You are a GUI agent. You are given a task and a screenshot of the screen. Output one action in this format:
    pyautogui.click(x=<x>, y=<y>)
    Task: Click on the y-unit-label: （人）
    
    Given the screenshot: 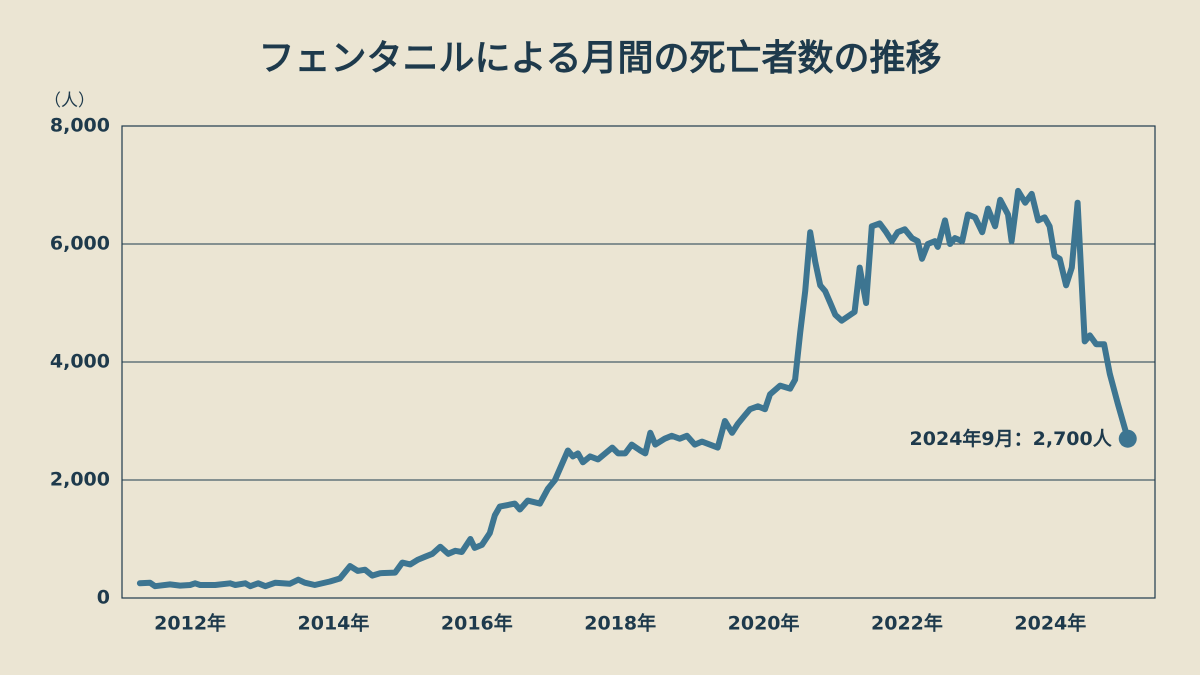 What is the action you would take?
    pyautogui.click(x=69, y=101)
    